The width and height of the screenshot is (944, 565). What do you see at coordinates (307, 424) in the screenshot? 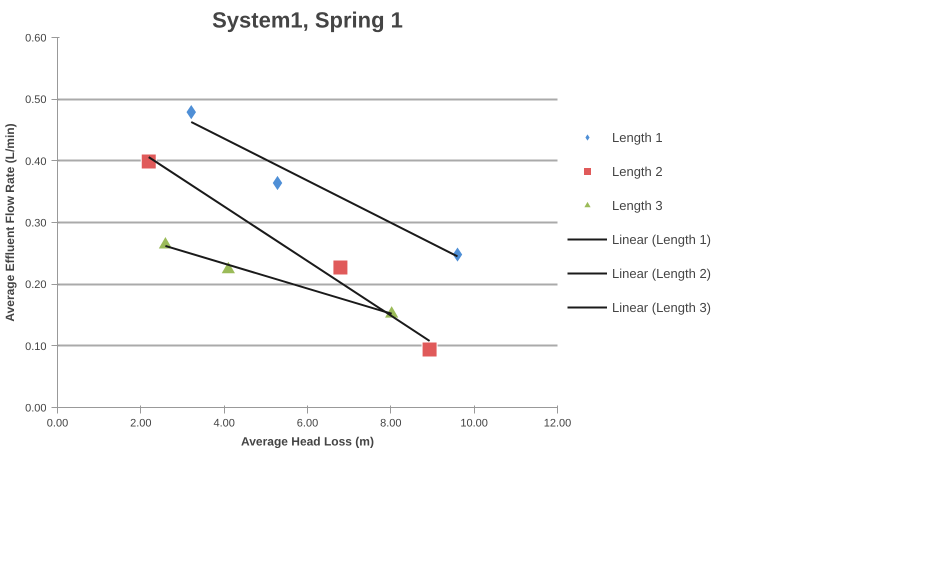
I see `x-tick-label: 6.00` at bounding box center [307, 424].